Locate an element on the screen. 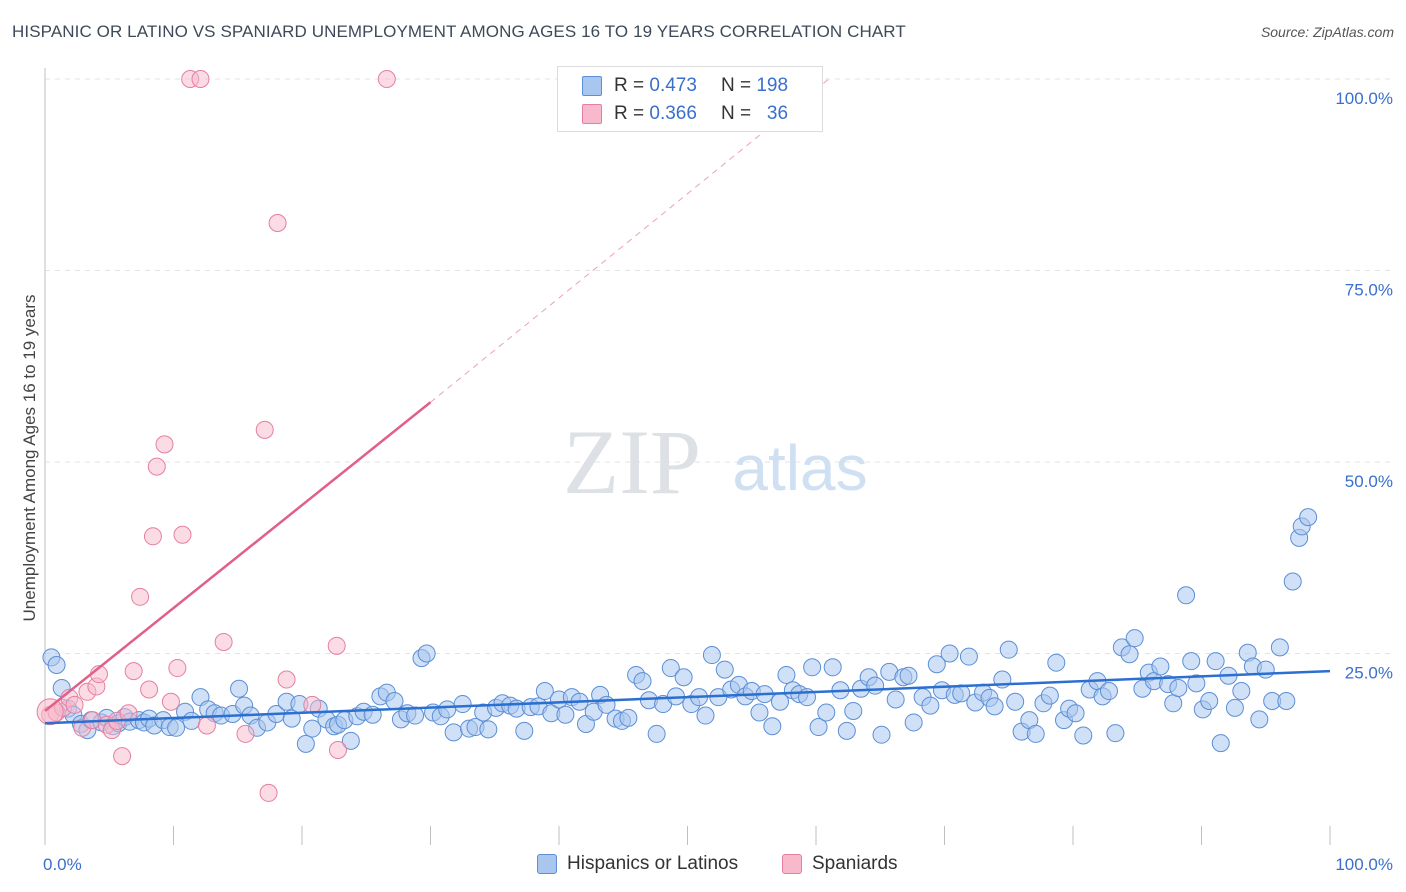 The height and width of the screenshot is (892, 1406). x-tick-label-min: 0.0% is located at coordinates (62, 864).